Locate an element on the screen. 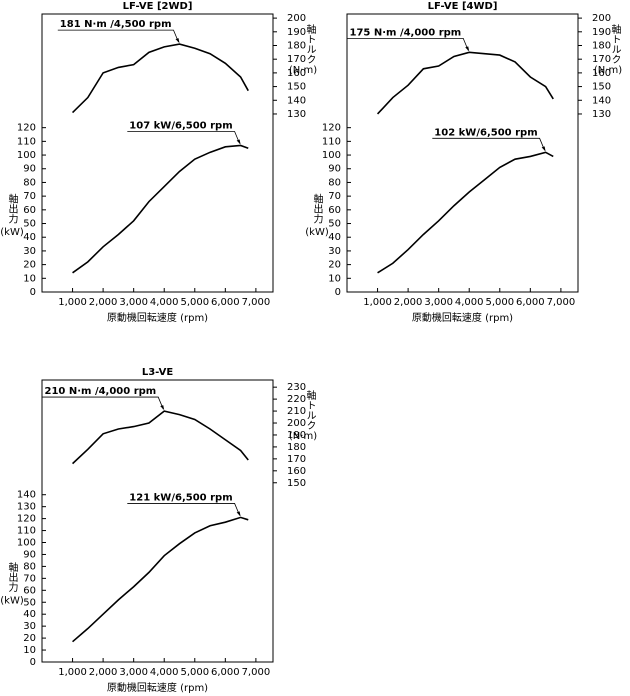  y2-tick-label: 130 is located at coordinates (296, 114).